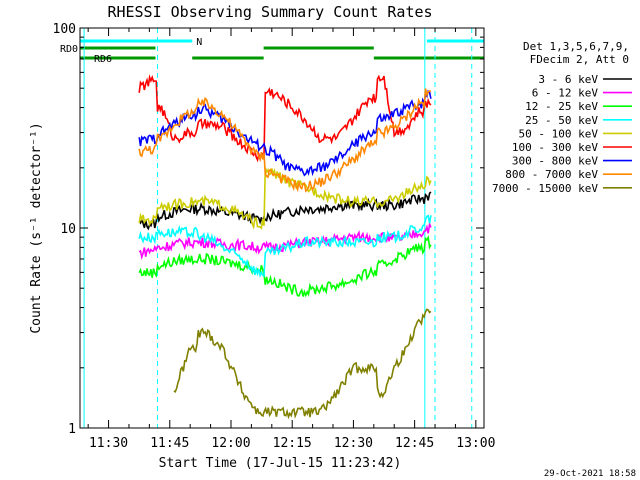  I want to click on legend-label: 50 - 100 keV, so click(559, 133).